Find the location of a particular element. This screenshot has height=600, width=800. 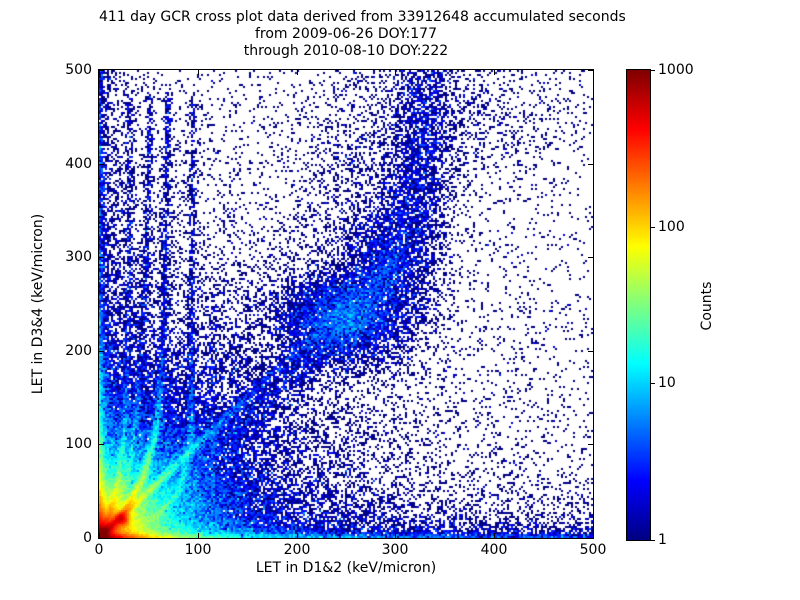

colorbar-gradient-canvas is located at coordinates (638, 305).